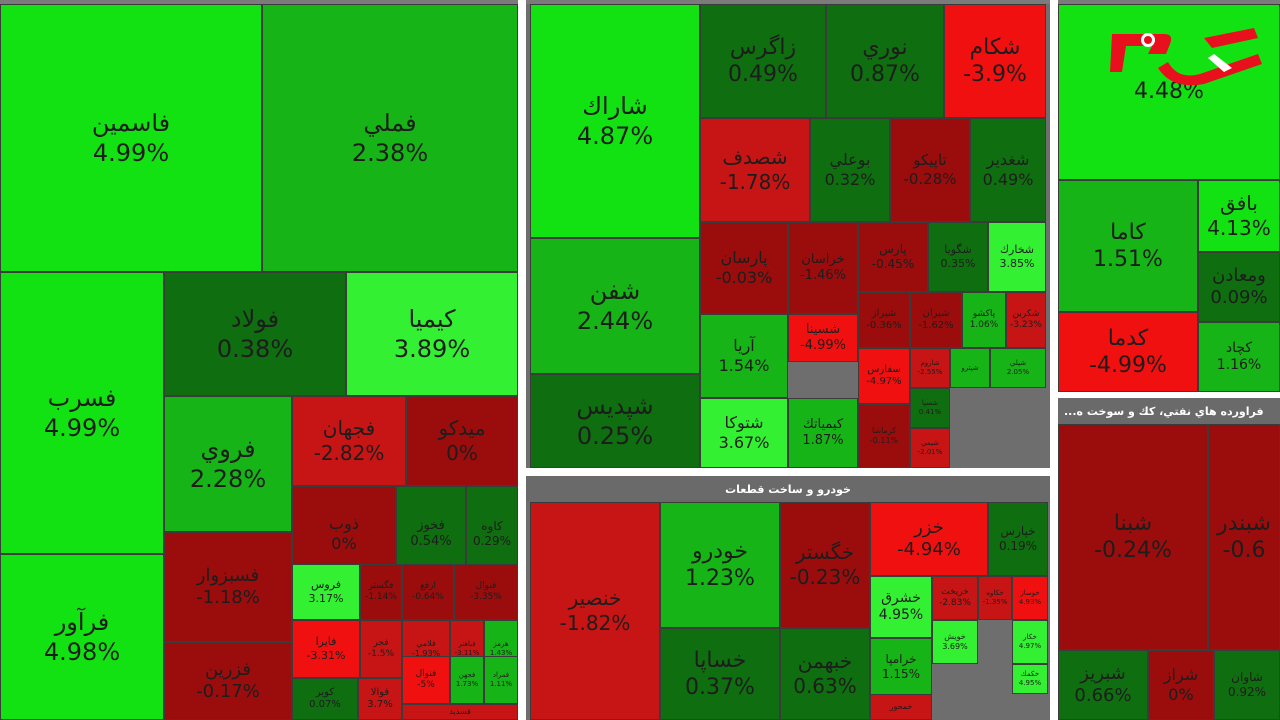  Describe the element at coordinates (462, 441) in the screenshot. I see `treemap-cell-metals: ميدكو 0%` at that location.